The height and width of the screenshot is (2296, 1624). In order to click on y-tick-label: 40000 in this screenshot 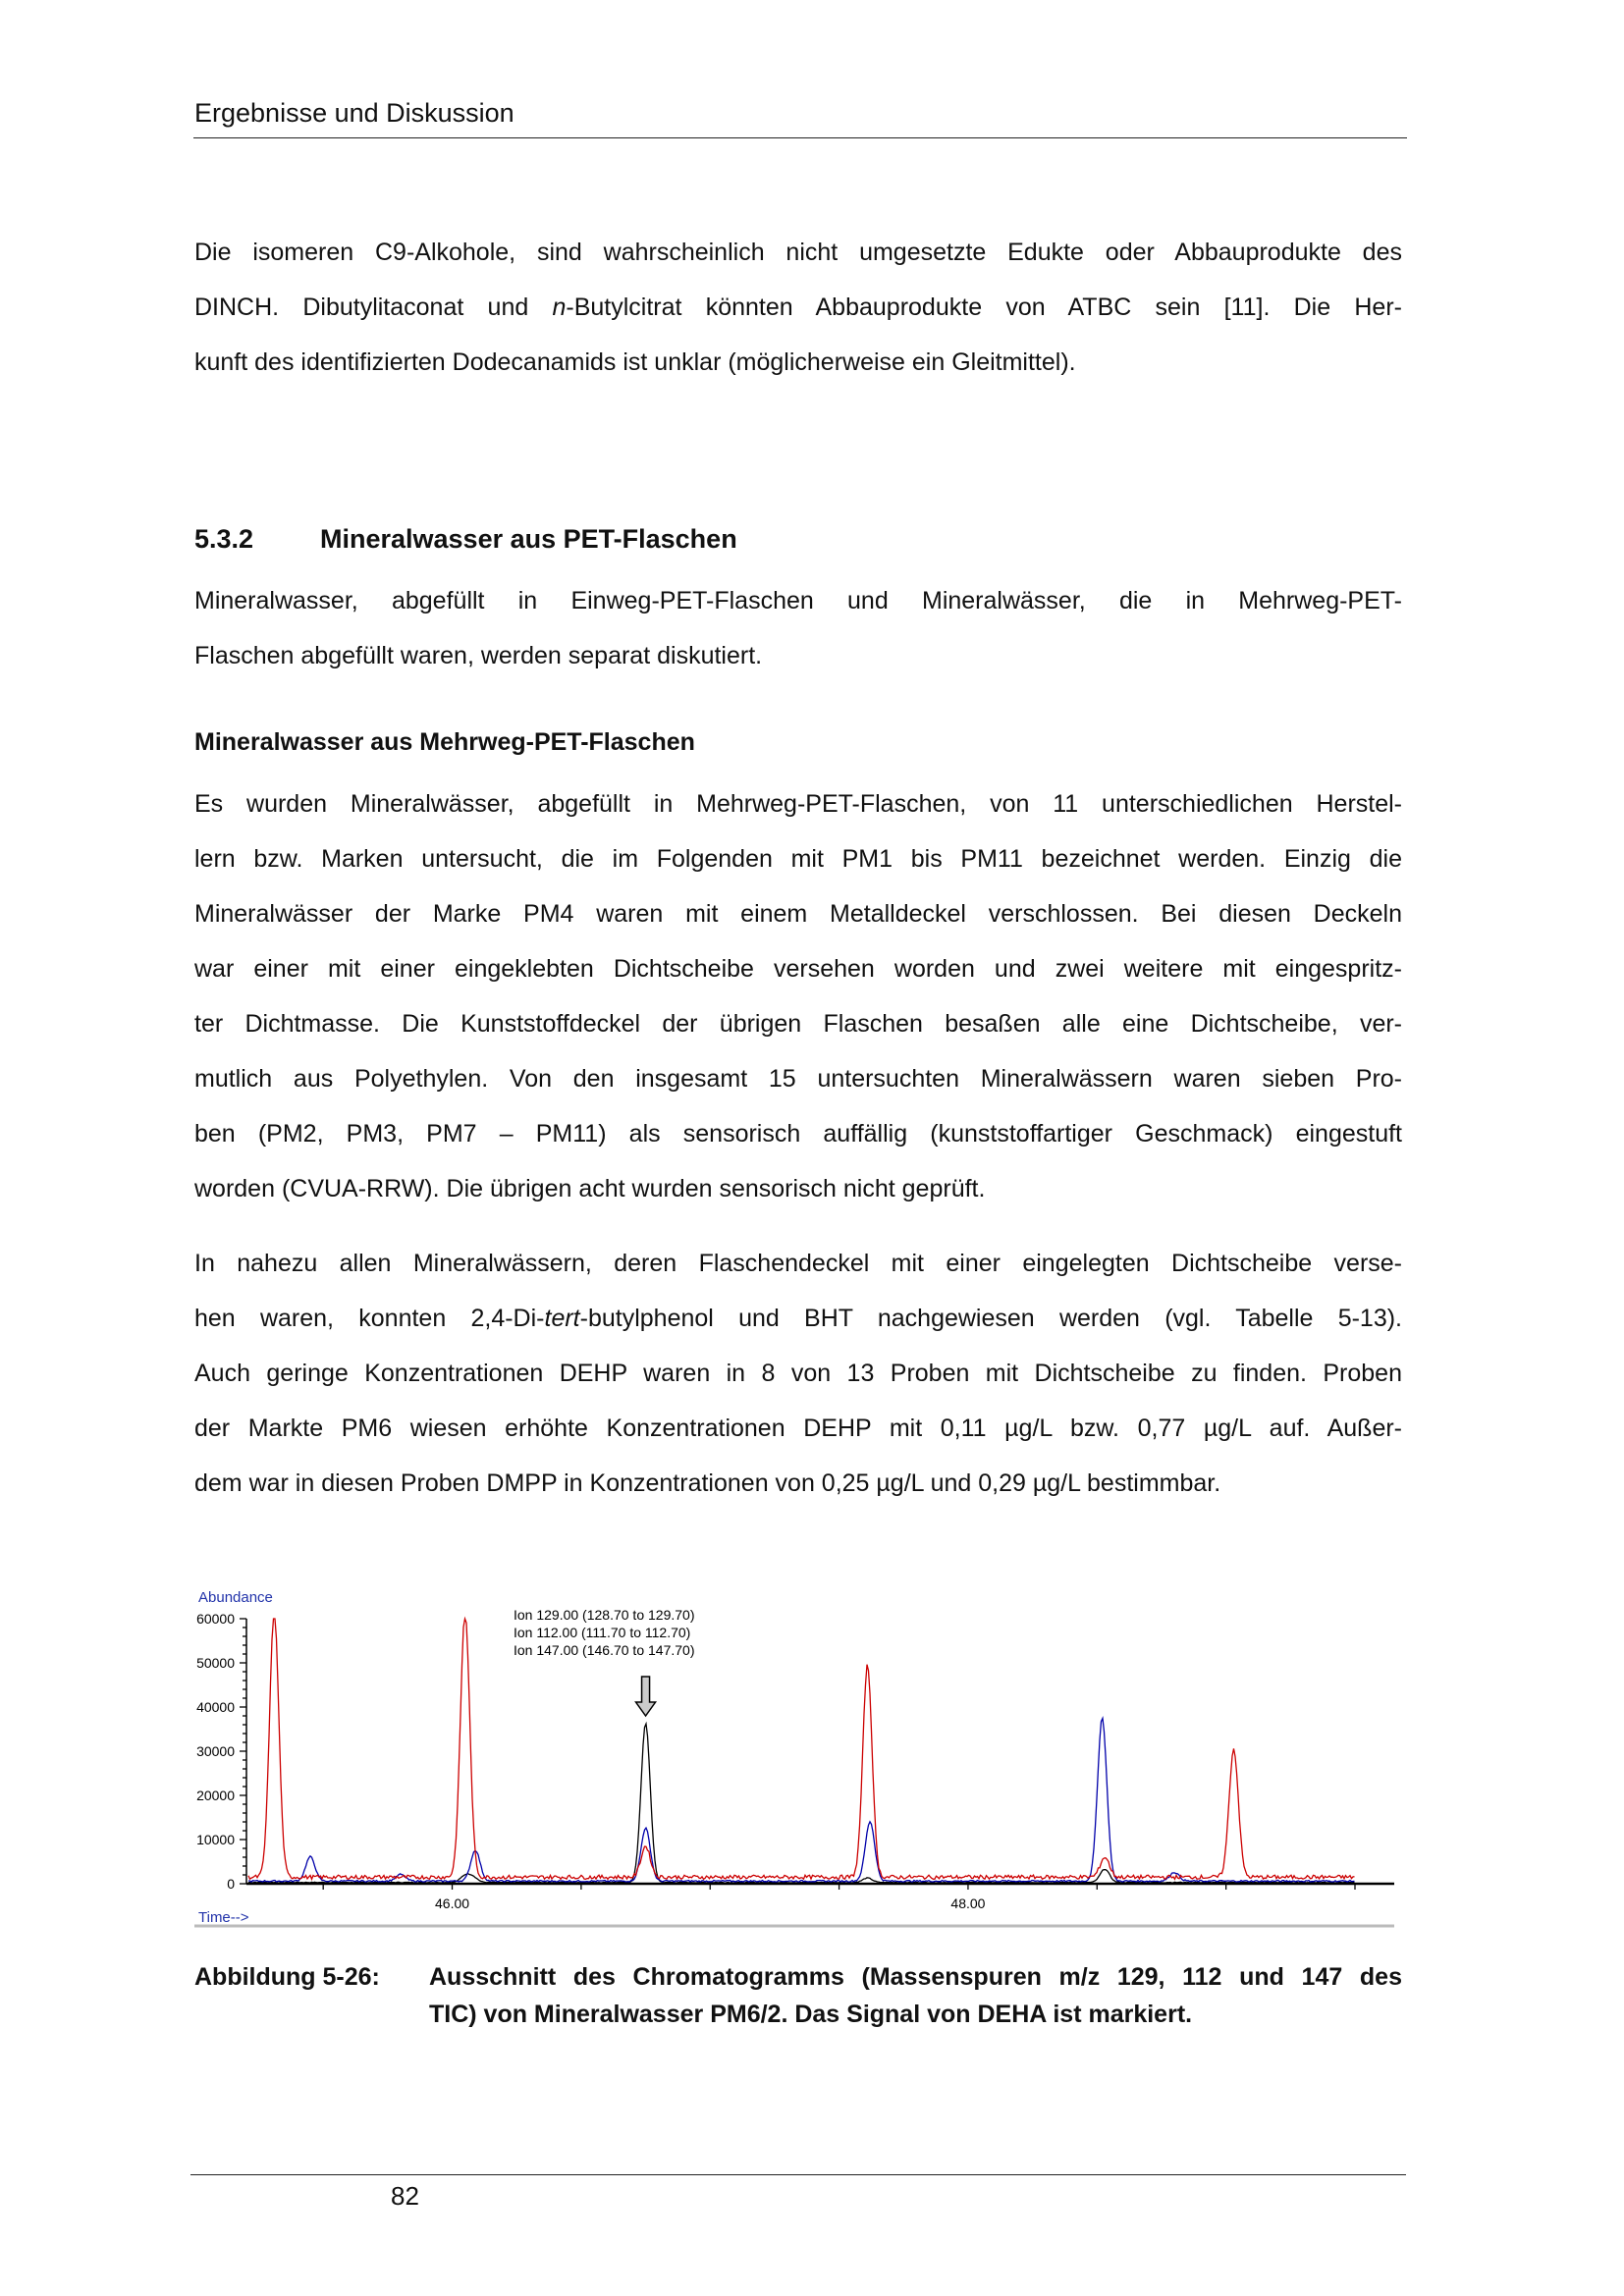, I will do `click(215, 1707)`.